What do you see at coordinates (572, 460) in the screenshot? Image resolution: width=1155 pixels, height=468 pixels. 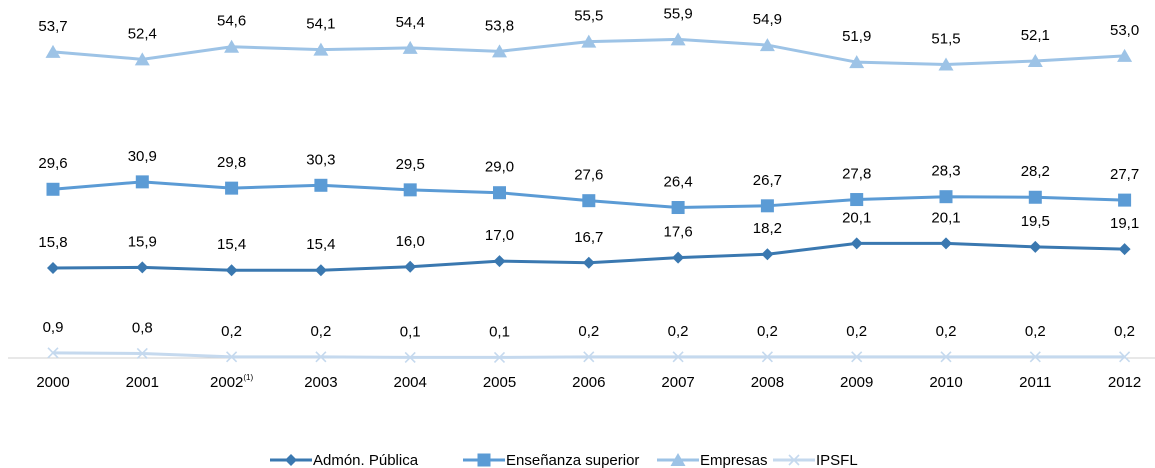 I see `legend-label: Enseñanza superior` at bounding box center [572, 460].